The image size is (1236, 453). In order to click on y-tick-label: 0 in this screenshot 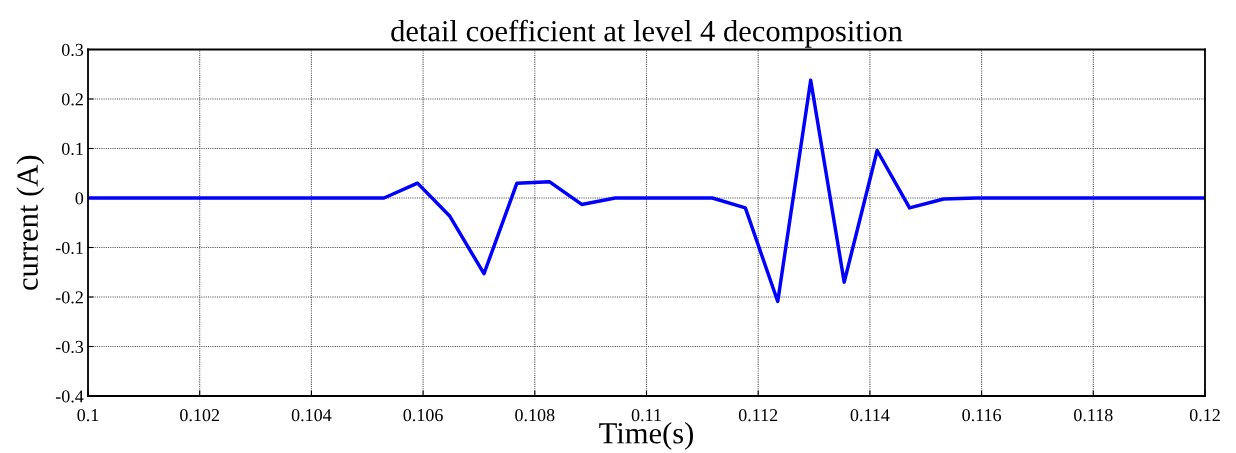, I will do `click(79, 198)`.